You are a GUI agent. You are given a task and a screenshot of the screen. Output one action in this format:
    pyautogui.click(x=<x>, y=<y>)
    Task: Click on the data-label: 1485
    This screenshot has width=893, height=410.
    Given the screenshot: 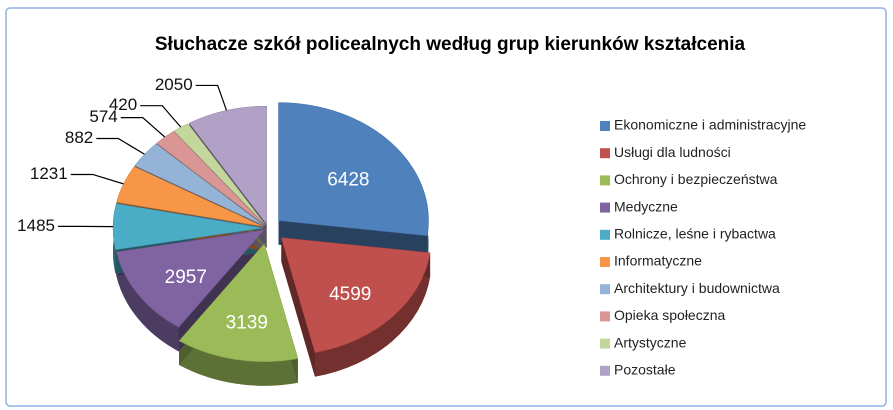 What is the action you would take?
    pyautogui.click(x=36, y=225)
    